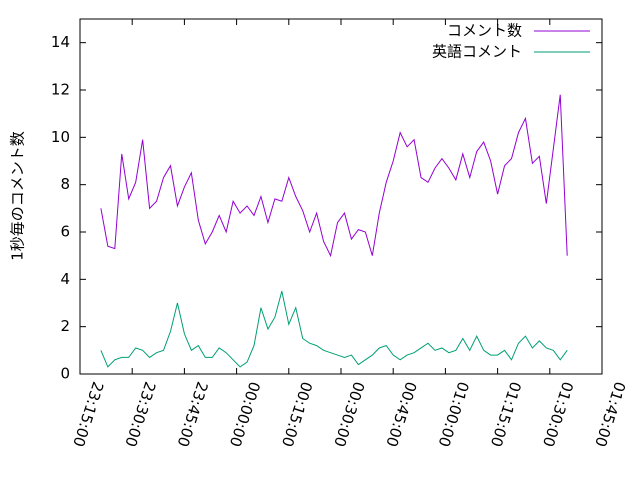  I want to click on x-tick-label: 01:15:00, so click(506, 414).